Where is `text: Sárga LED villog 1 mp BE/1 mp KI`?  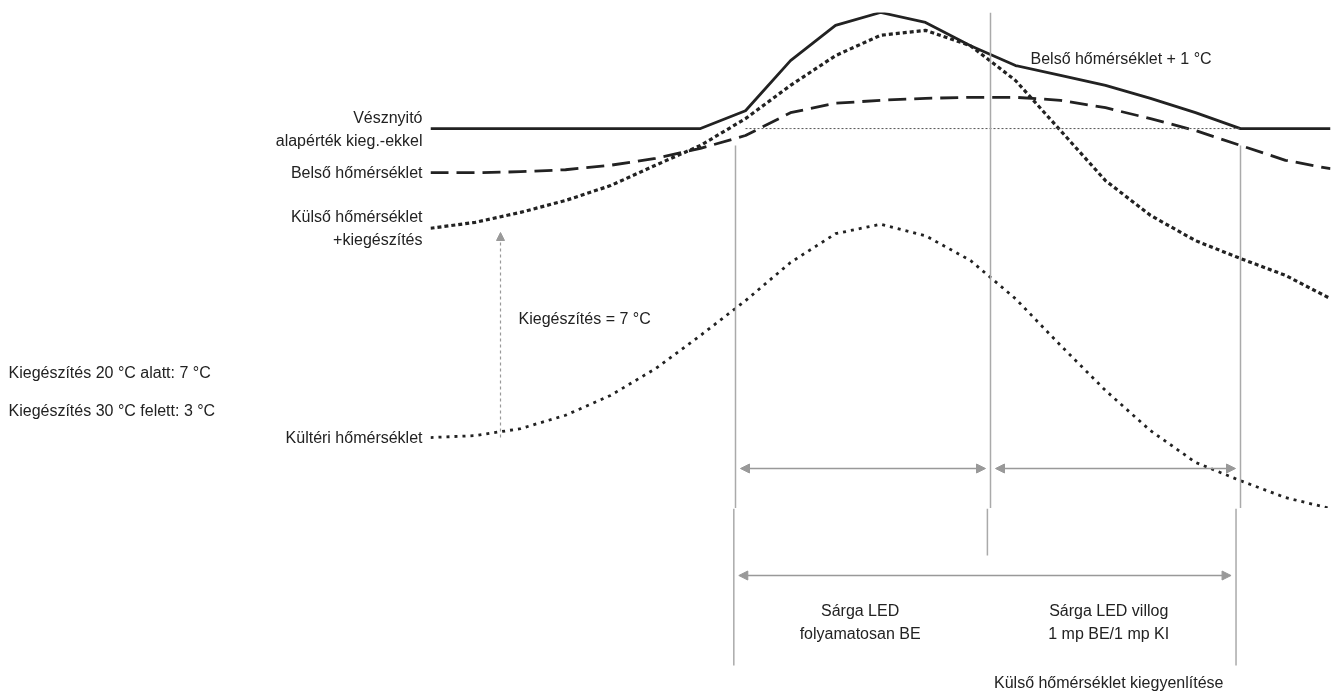
text: Sárga LED villog 1 mp BE/1 mp KI is located at coordinates (1109, 621).